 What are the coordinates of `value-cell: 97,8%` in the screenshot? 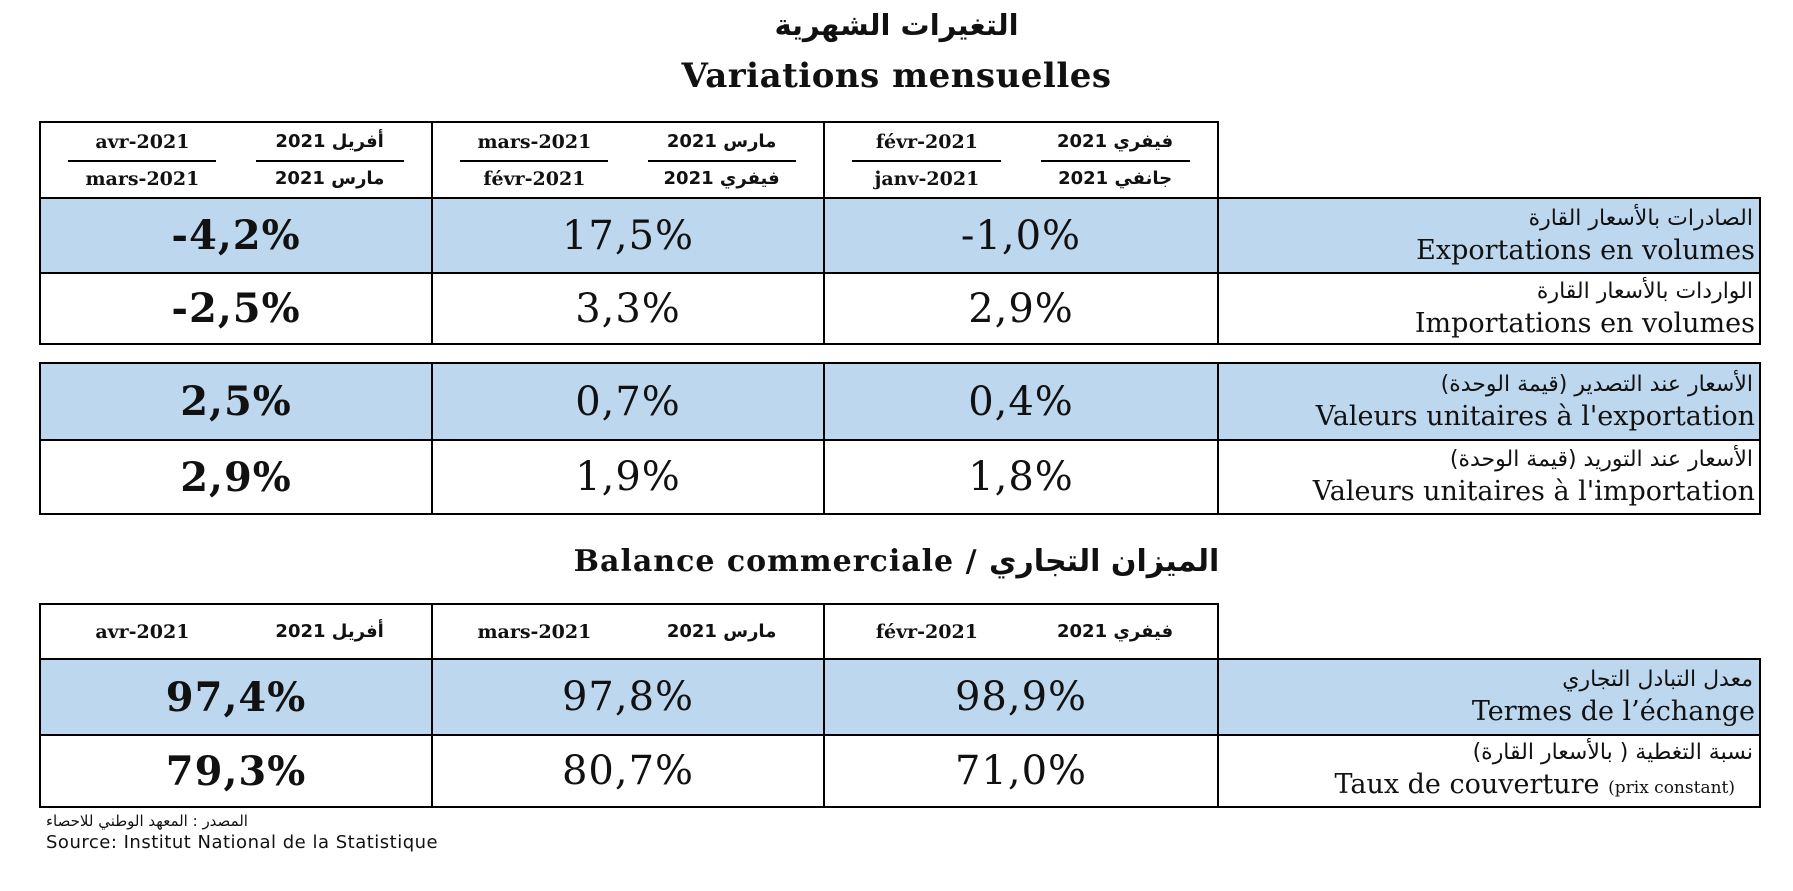 It's located at (628, 697).